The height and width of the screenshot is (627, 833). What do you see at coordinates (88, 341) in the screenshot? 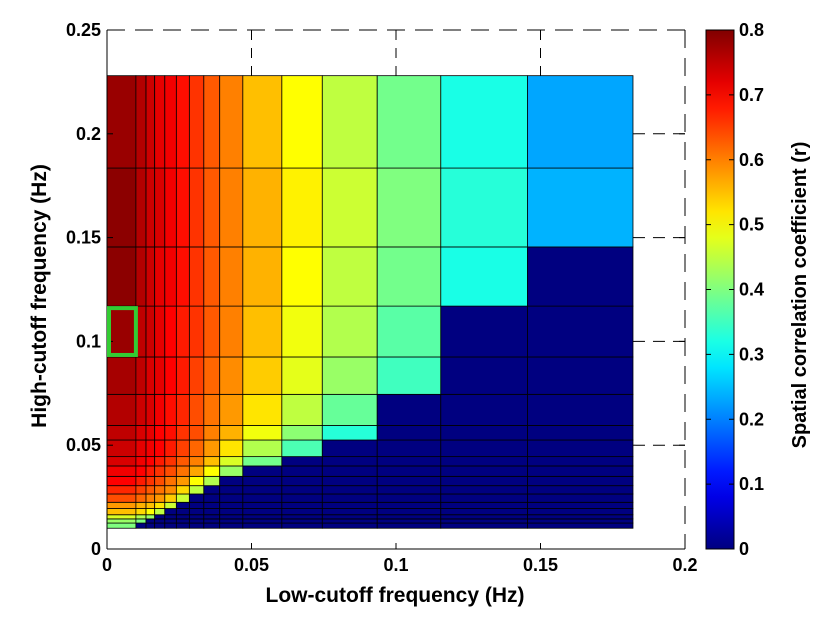
I see `y-tick-label: 0.1` at bounding box center [88, 341].